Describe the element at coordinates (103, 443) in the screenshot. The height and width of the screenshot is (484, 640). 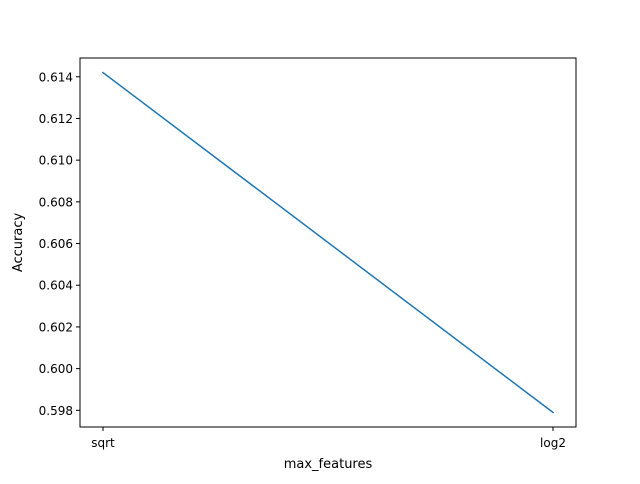
I see `x-tick-label: sqrt` at that location.